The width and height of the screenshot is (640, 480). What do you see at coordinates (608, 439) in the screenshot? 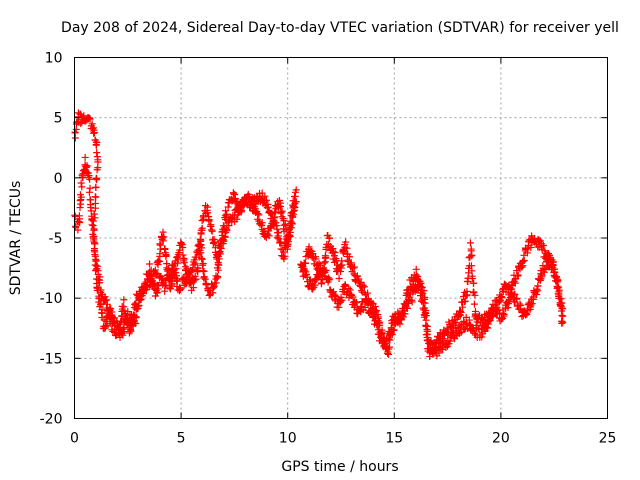
I see `x-tick-label: 25` at bounding box center [608, 439].